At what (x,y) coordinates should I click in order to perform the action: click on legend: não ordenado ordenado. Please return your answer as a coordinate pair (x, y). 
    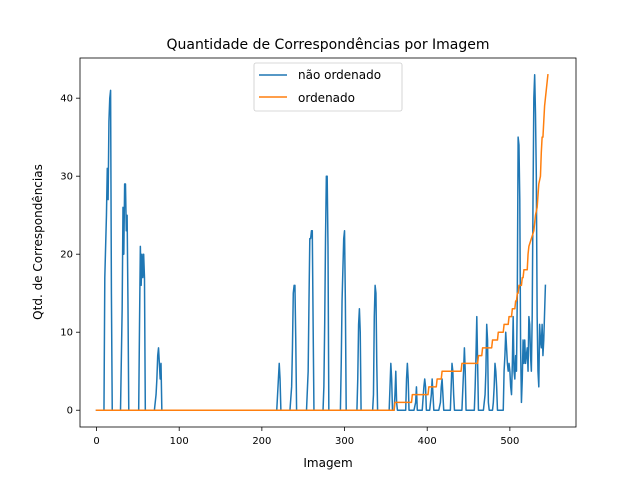
    Looking at the image, I should click on (328, 87).